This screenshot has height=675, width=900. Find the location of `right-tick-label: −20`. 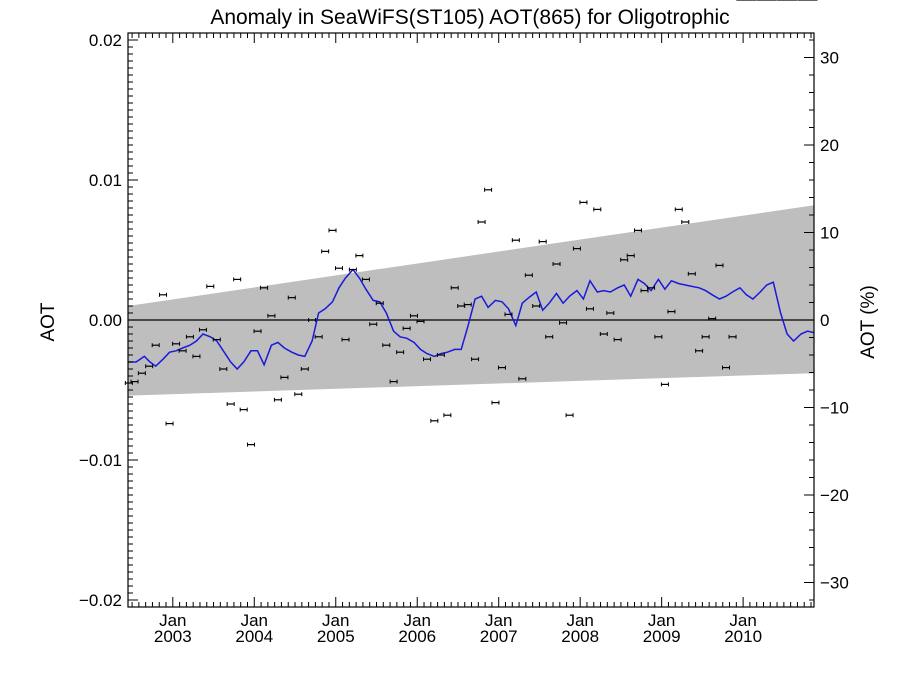

right-tick-label: −20 is located at coordinates (834, 495).